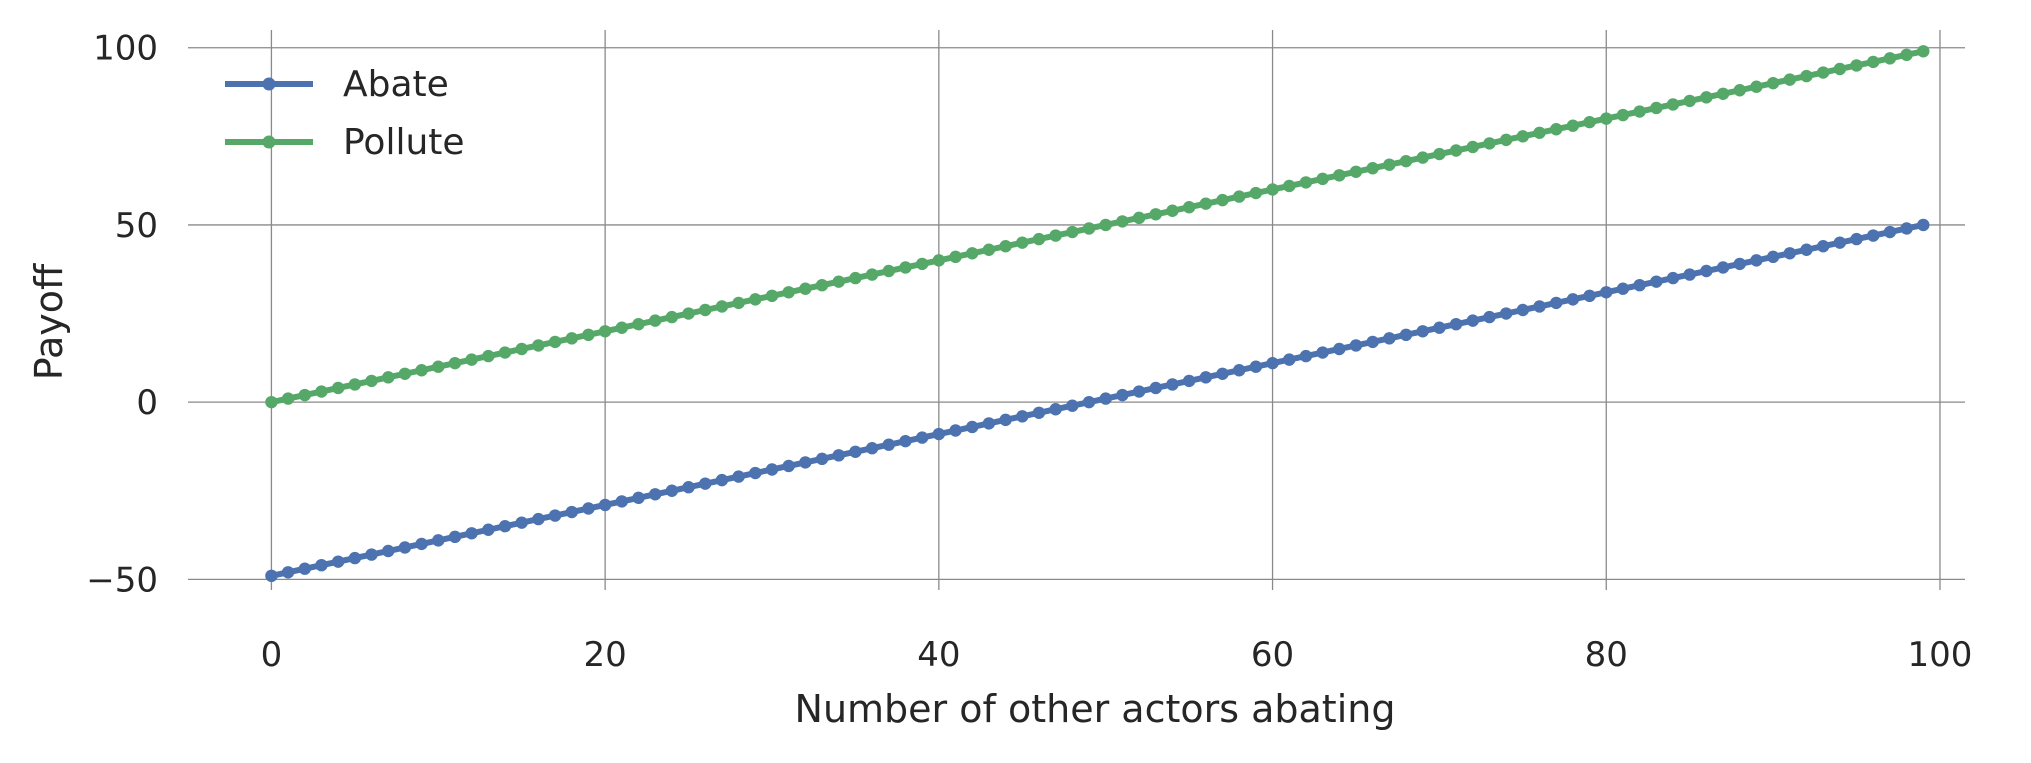 This screenshot has height=763, width=2031. I want to click on x-tick-label: 40, so click(938, 655).